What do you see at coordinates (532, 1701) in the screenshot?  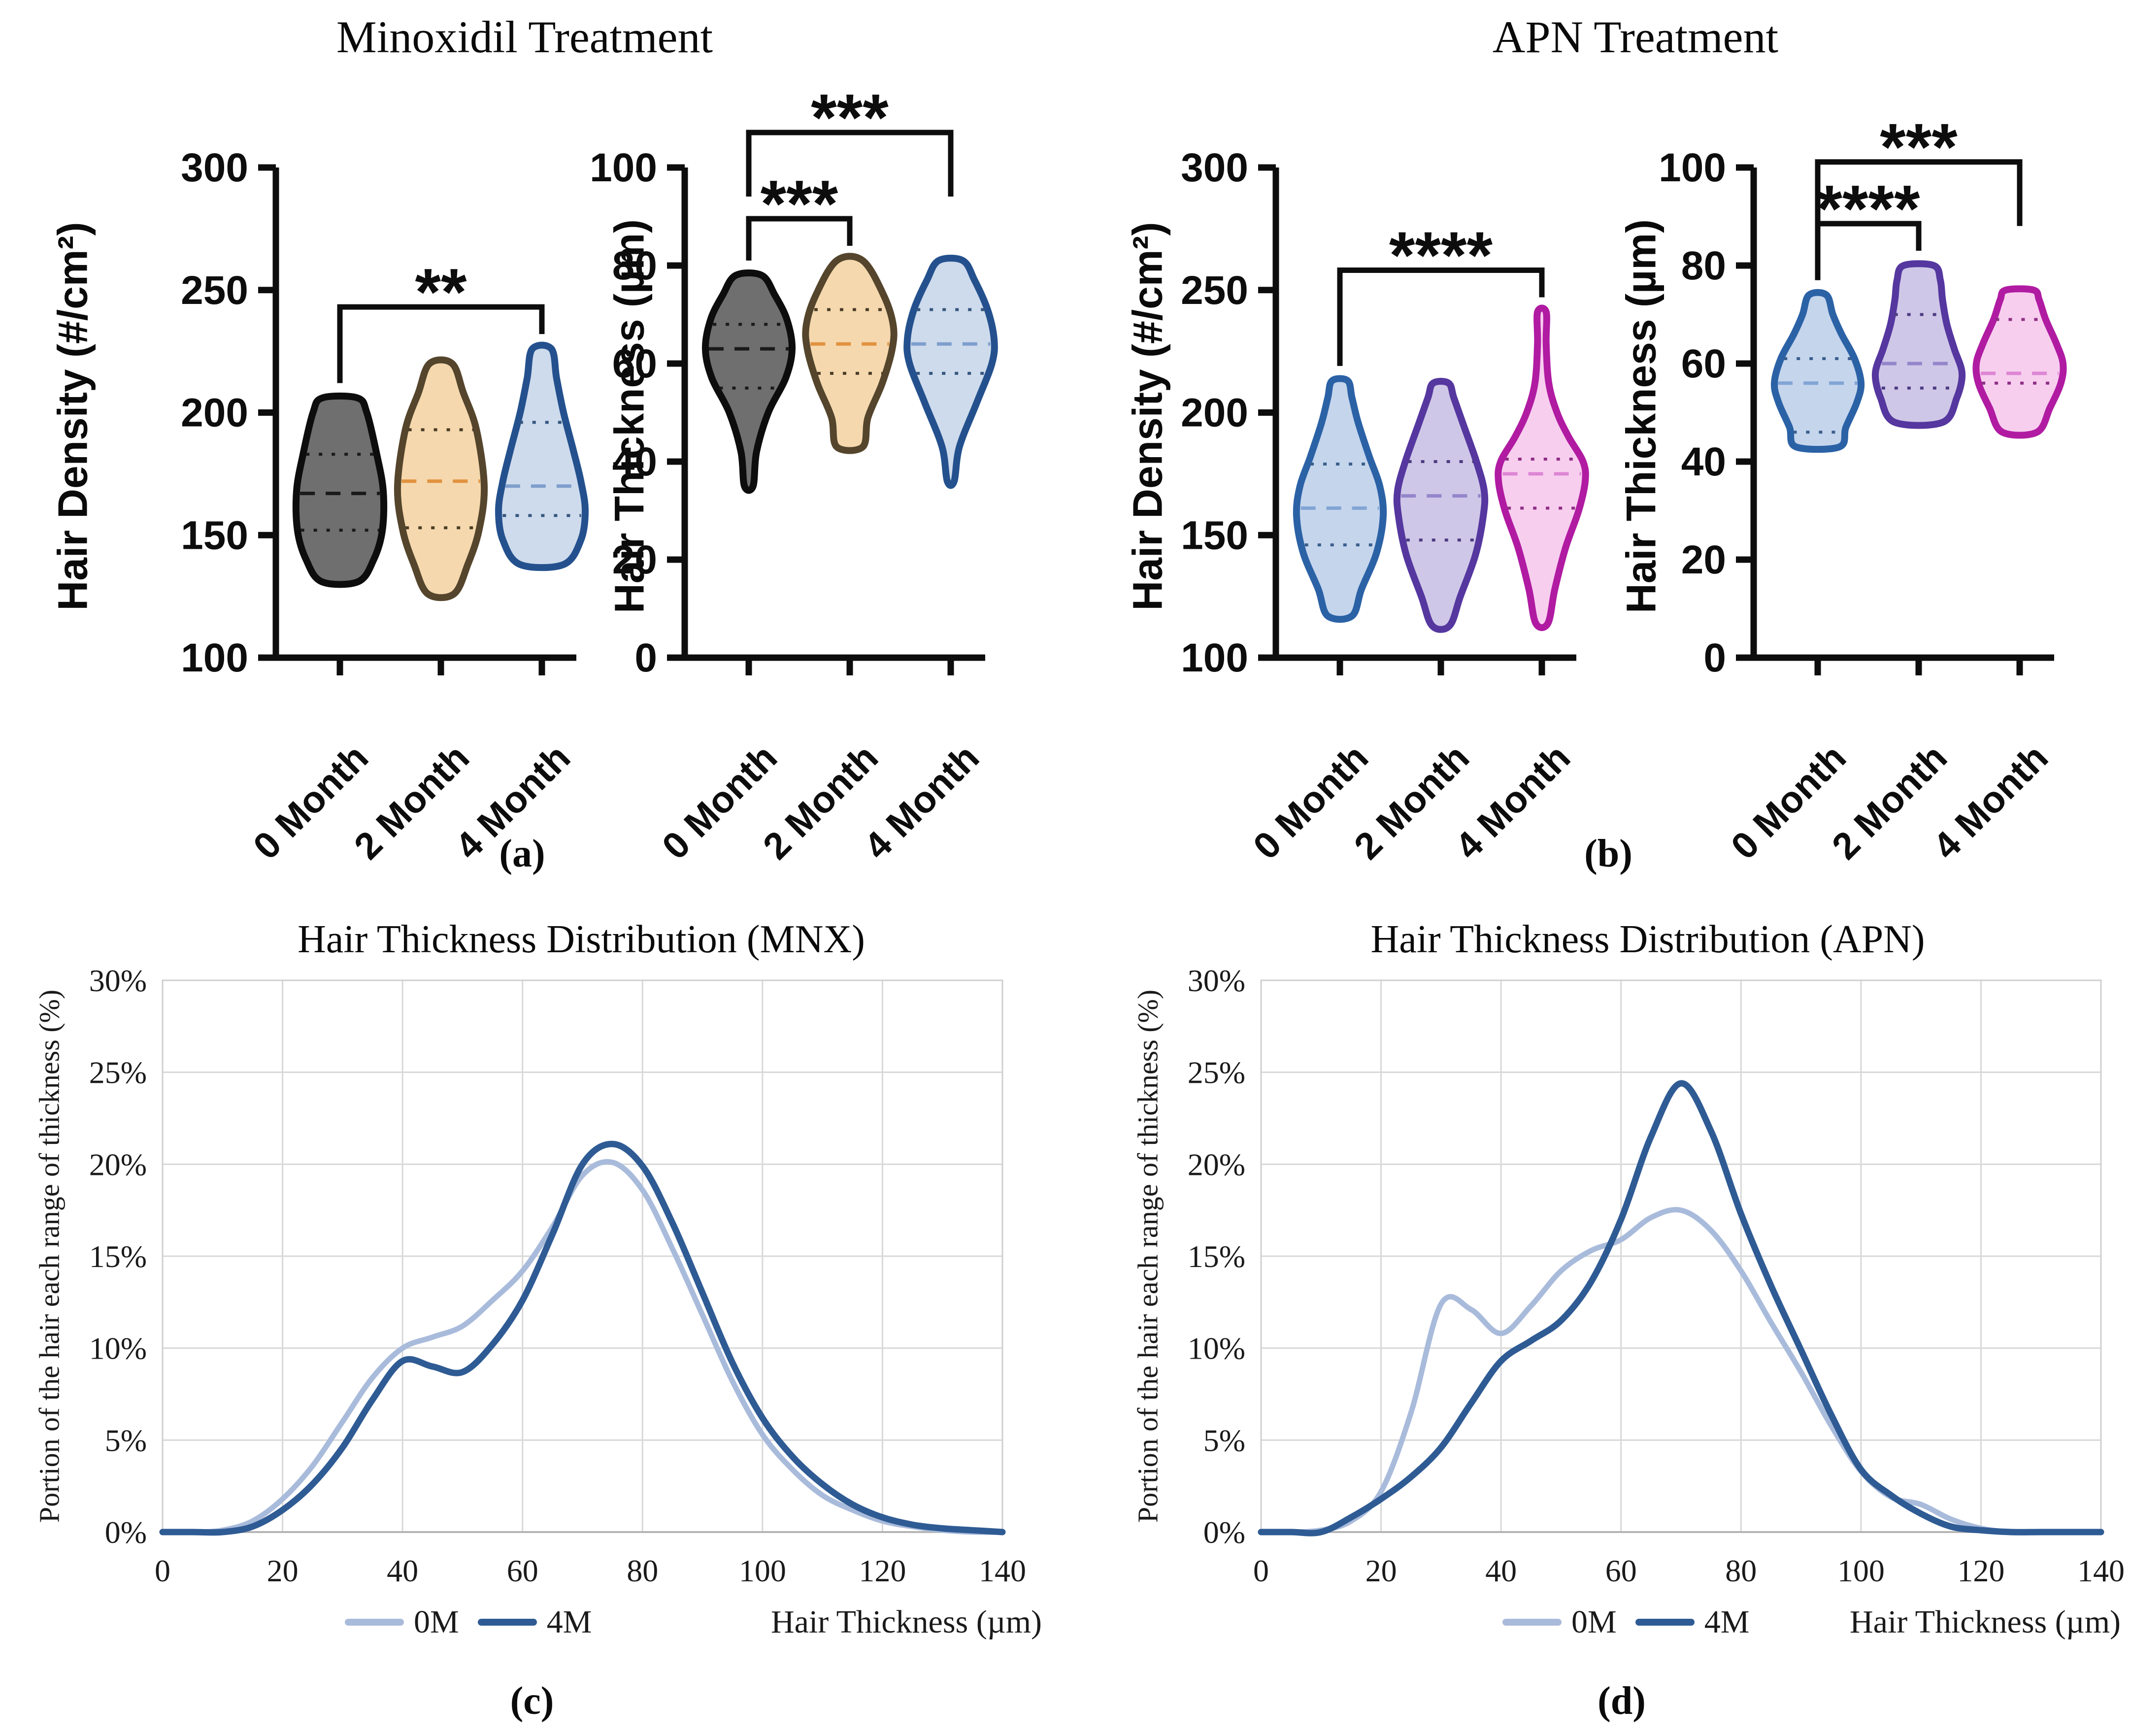 I see `panel-c-label: (c)` at bounding box center [532, 1701].